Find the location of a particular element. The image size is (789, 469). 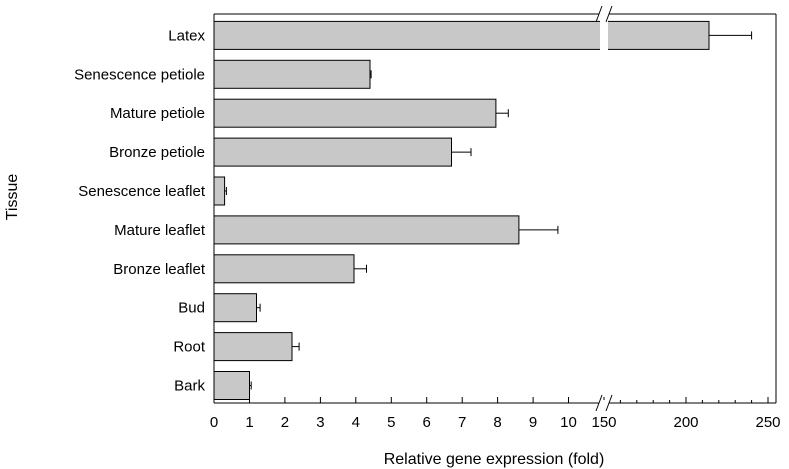

category-label: Root is located at coordinates (189, 347).